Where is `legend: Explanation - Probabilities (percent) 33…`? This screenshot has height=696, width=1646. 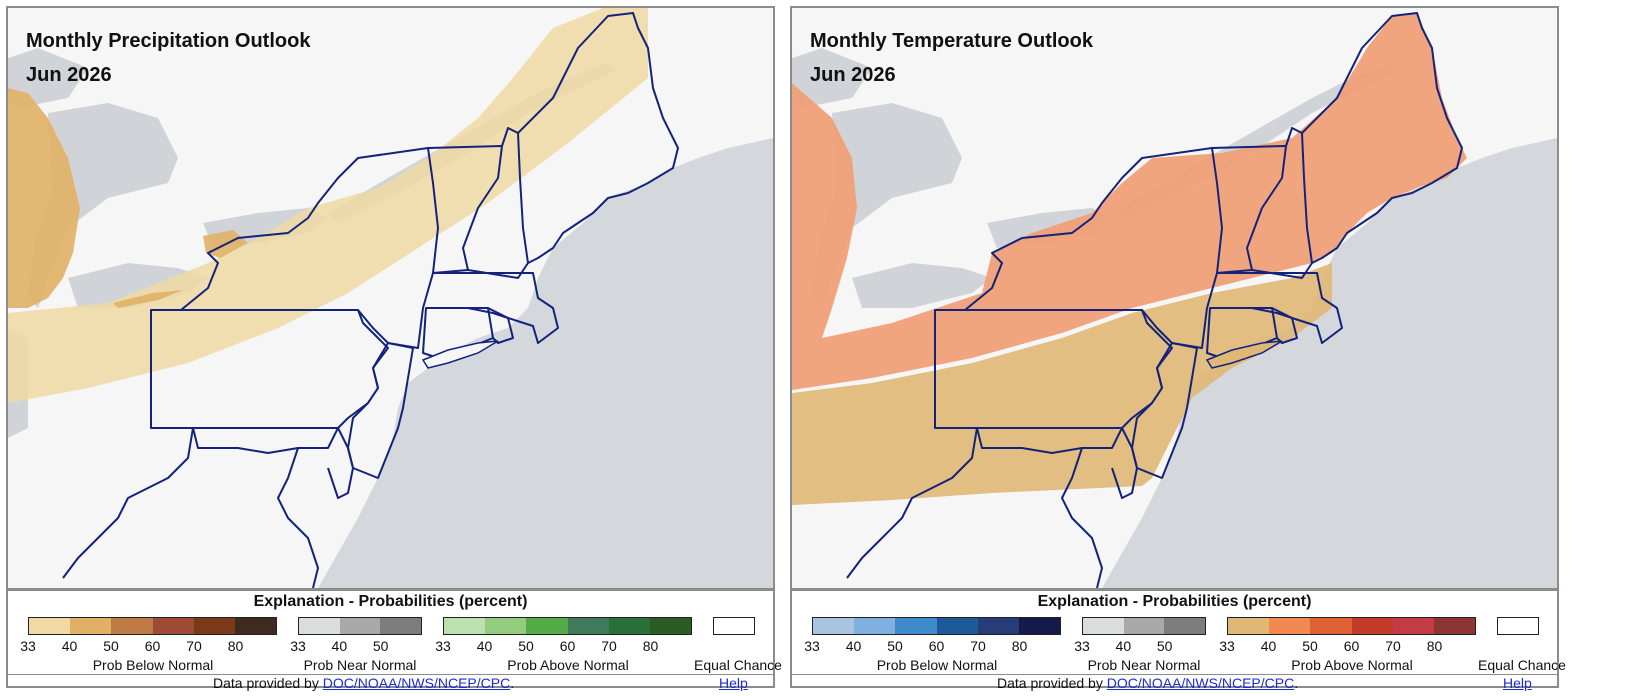
legend: Explanation - Probabilities (percent) 33… is located at coordinates (1179, 639).